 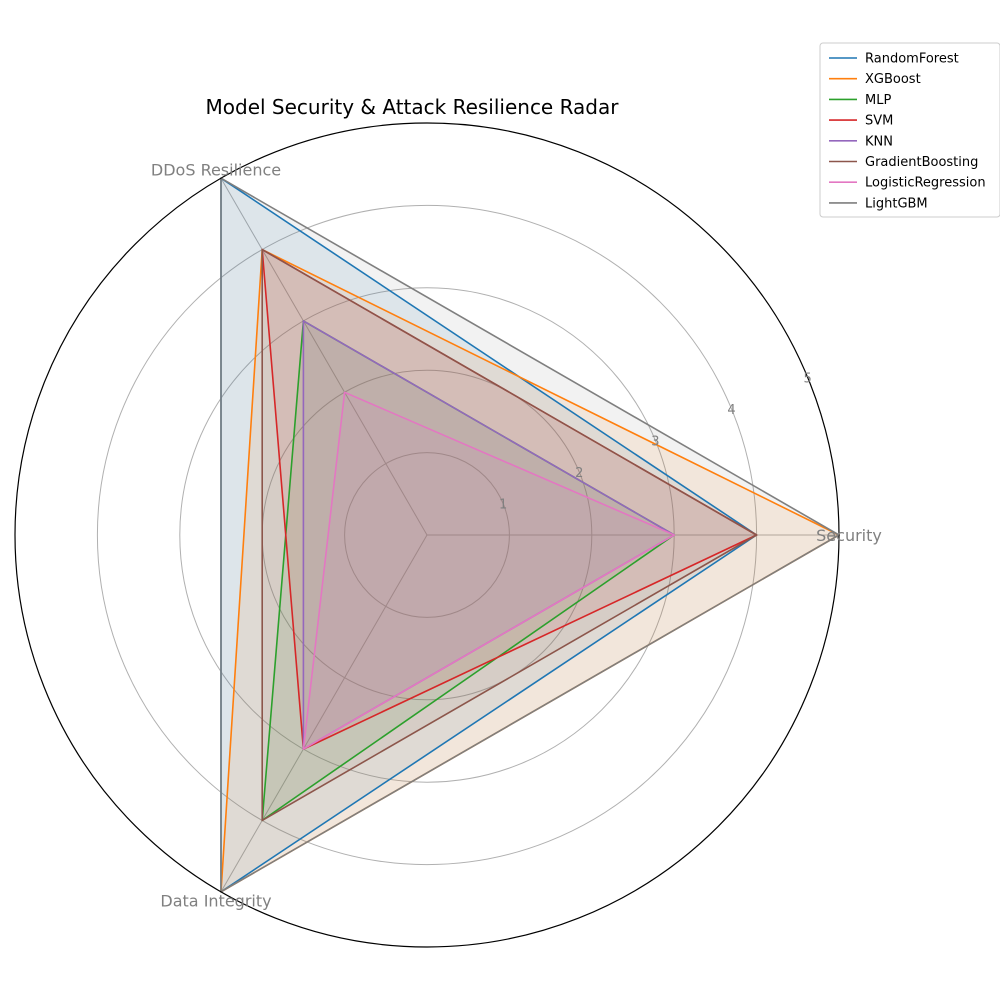 What do you see at coordinates (413, 107) in the screenshot?
I see `chart-title: Model Security & Attack Resilience Radar` at bounding box center [413, 107].